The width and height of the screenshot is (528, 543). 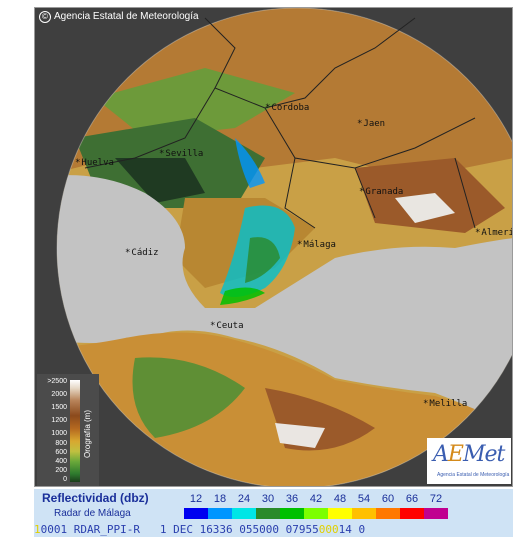 What do you see at coordinates (142, 253) in the screenshot?
I see `city-cadiz: *Cádiz` at bounding box center [142, 253].